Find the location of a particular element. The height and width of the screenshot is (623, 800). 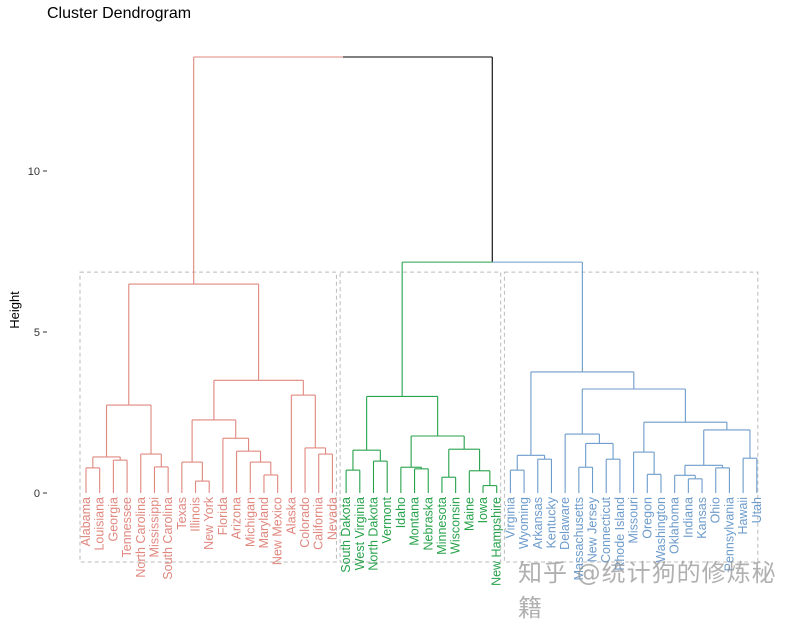

leaf-label: Maine is located at coordinates (469, 514).